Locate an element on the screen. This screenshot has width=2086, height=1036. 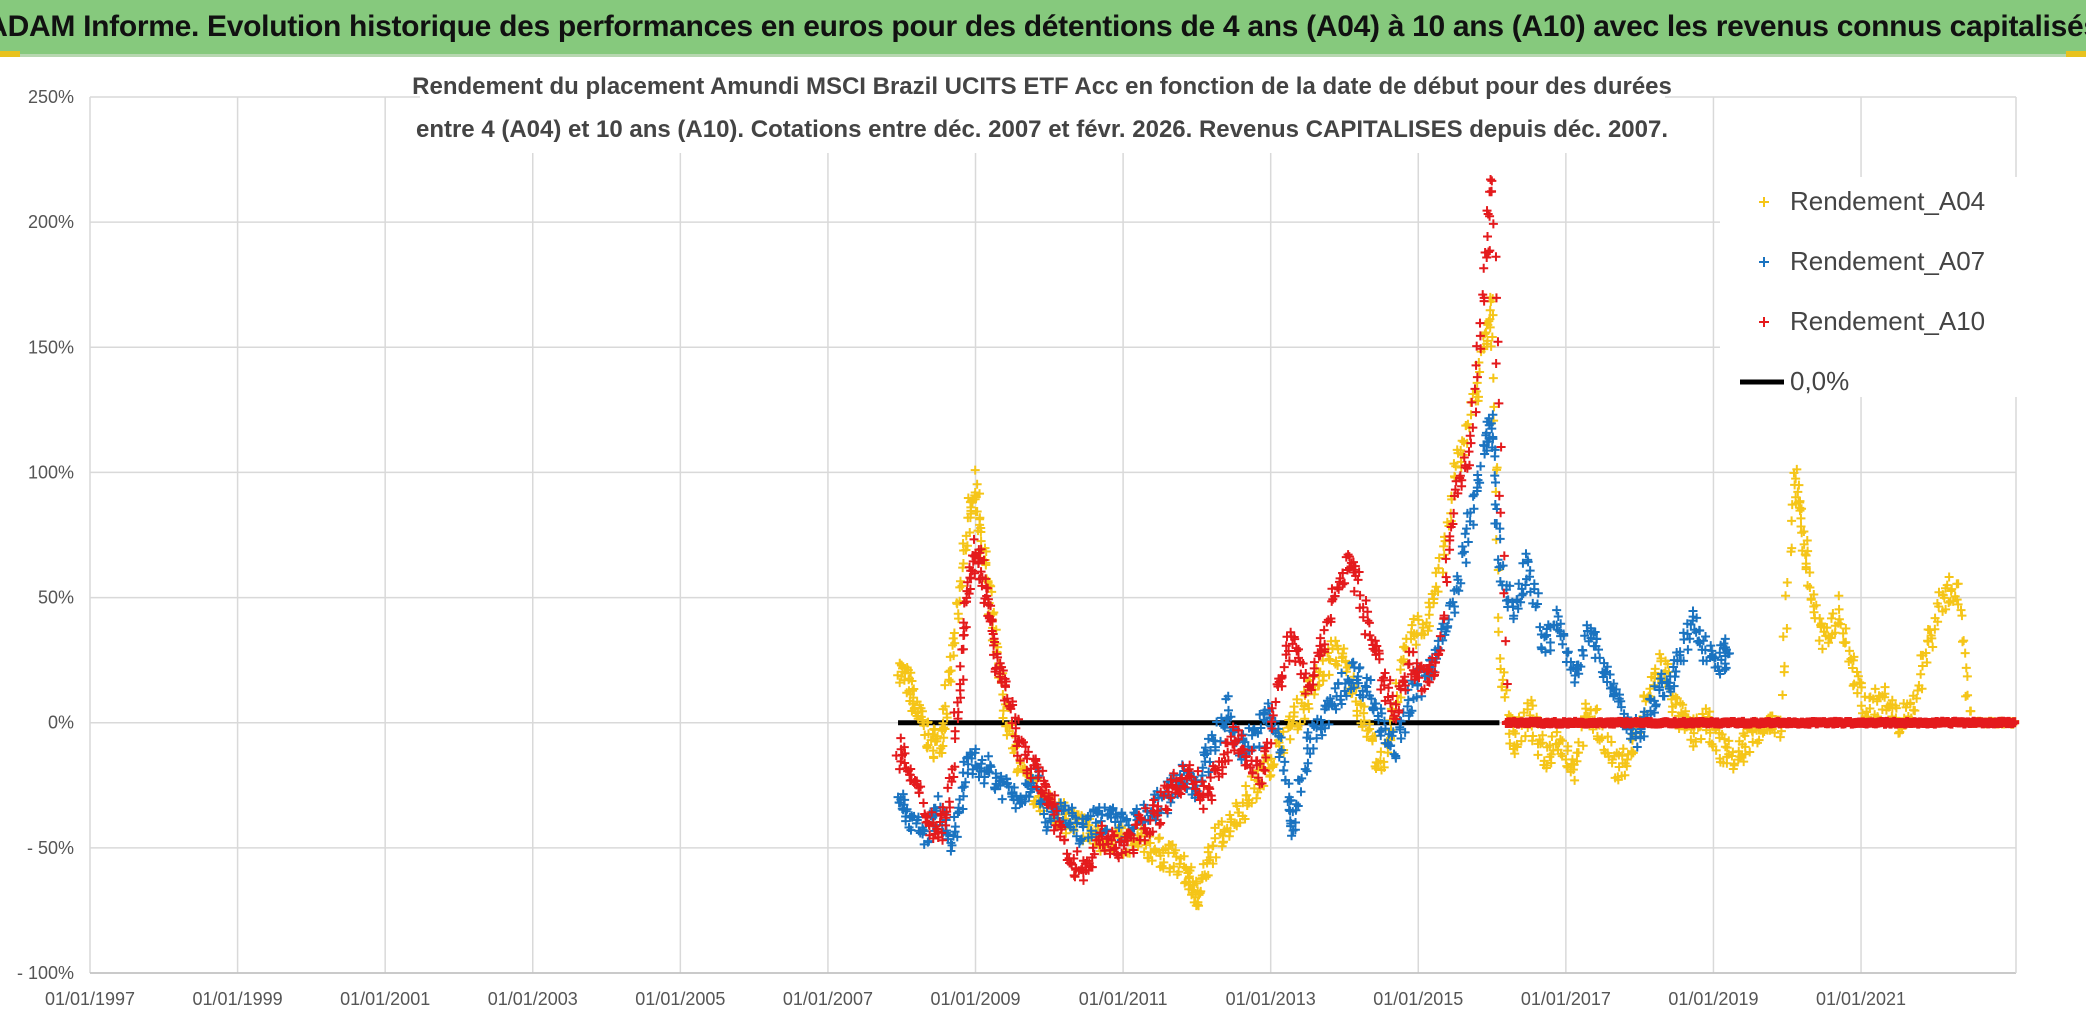
legend-label: 0,0% is located at coordinates (1819, 381).